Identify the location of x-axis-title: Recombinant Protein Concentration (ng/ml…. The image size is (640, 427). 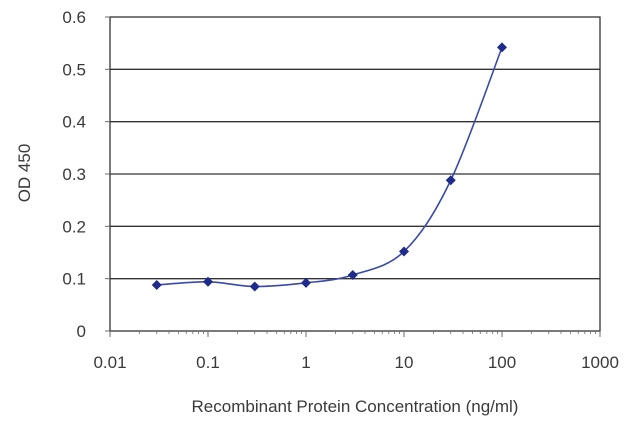
(355, 406).